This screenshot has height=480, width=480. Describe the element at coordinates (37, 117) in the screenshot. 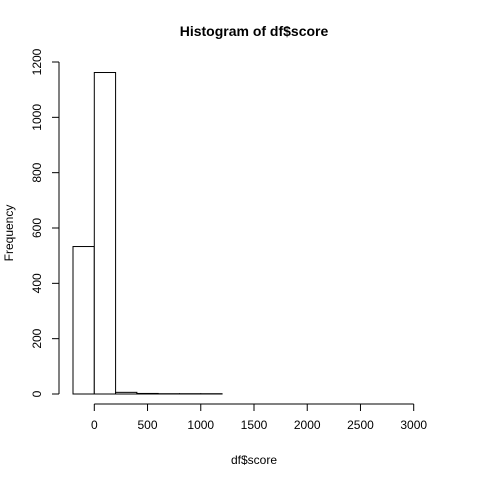

I see `y-tick-label: 1000` at that location.